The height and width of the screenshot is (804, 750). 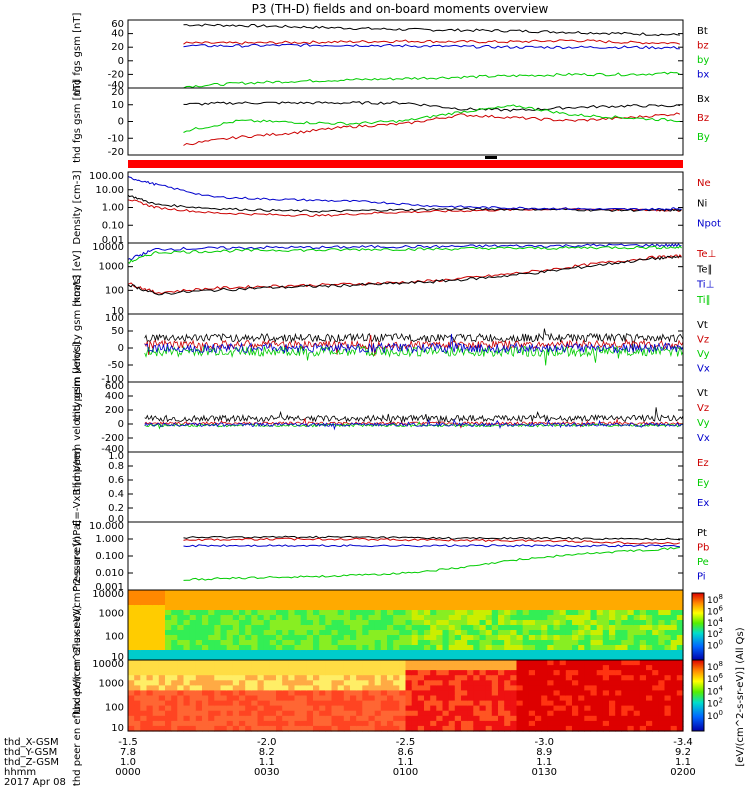 I want to click on mode-bar-marker, so click(x=491, y=157).